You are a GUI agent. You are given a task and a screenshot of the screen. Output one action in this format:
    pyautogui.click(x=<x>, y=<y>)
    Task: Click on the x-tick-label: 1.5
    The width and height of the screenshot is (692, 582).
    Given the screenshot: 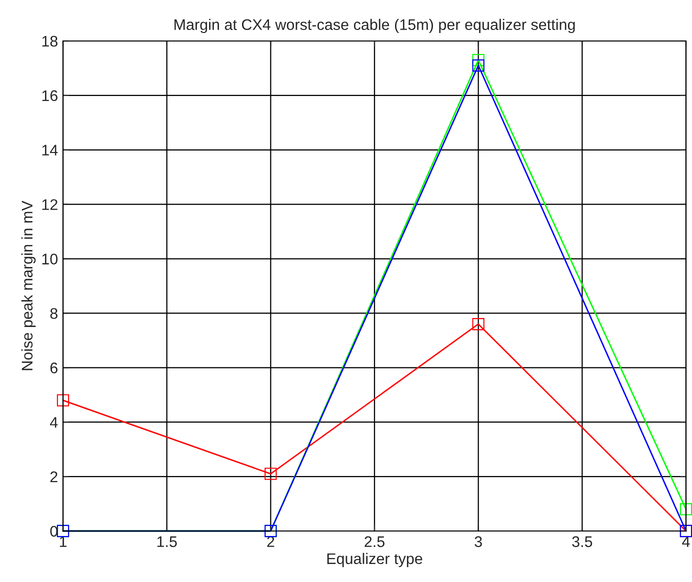 What is the action you would take?
    pyautogui.click(x=167, y=542)
    